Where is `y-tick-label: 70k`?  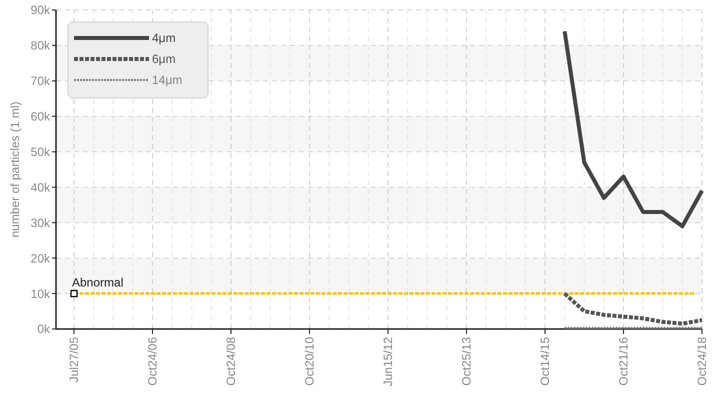
y-tick-label: 70k is located at coordinates (40, 81).